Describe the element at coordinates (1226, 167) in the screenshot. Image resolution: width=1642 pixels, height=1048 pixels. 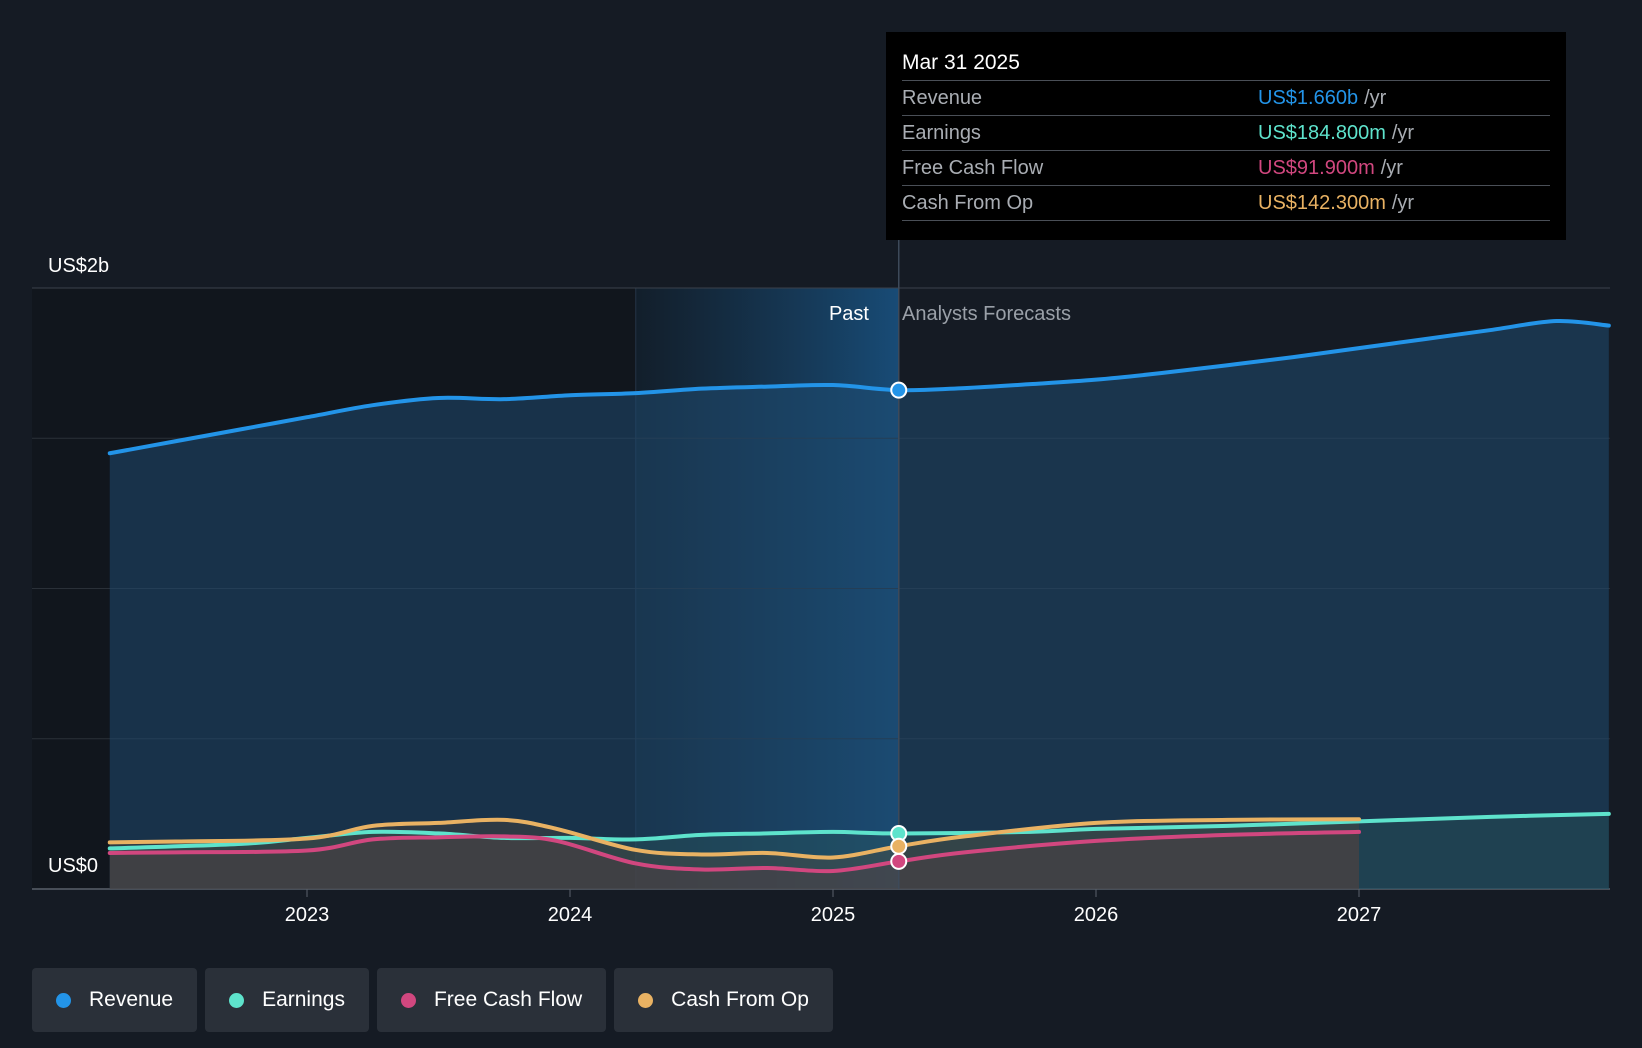
I see `tooltip-row-fcf: Free Cash Flow US$91.900m /yr` at that location.